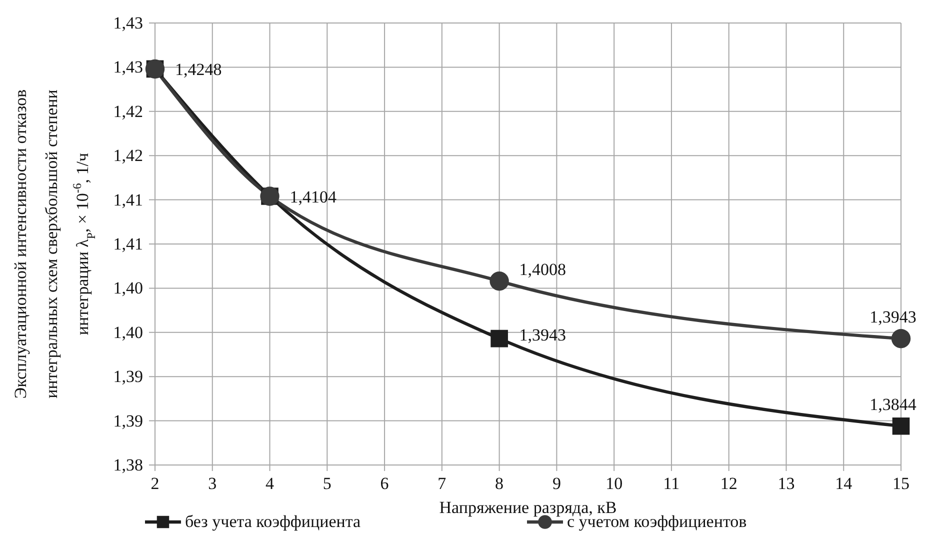 The height and width of the screenshot is (537, 931). What do you see at coordinates (384, 484) in the screenshot?
I see `x-tick-label: 6` at bounding box center [384, 484].